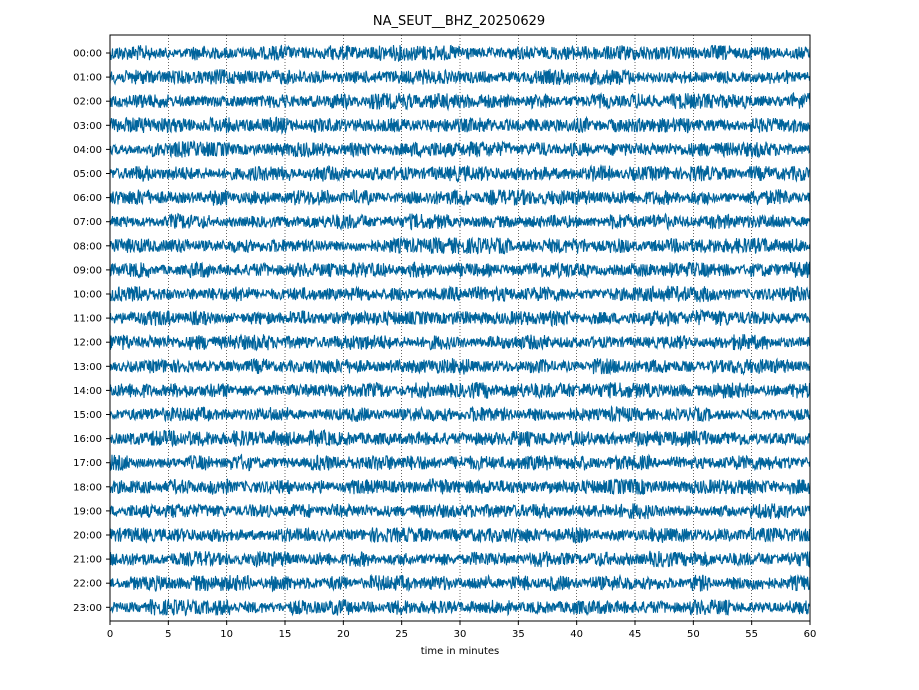 This screenshot has width=919, height=690. I want to click on x-tick-label: 5, so click(168, 634).